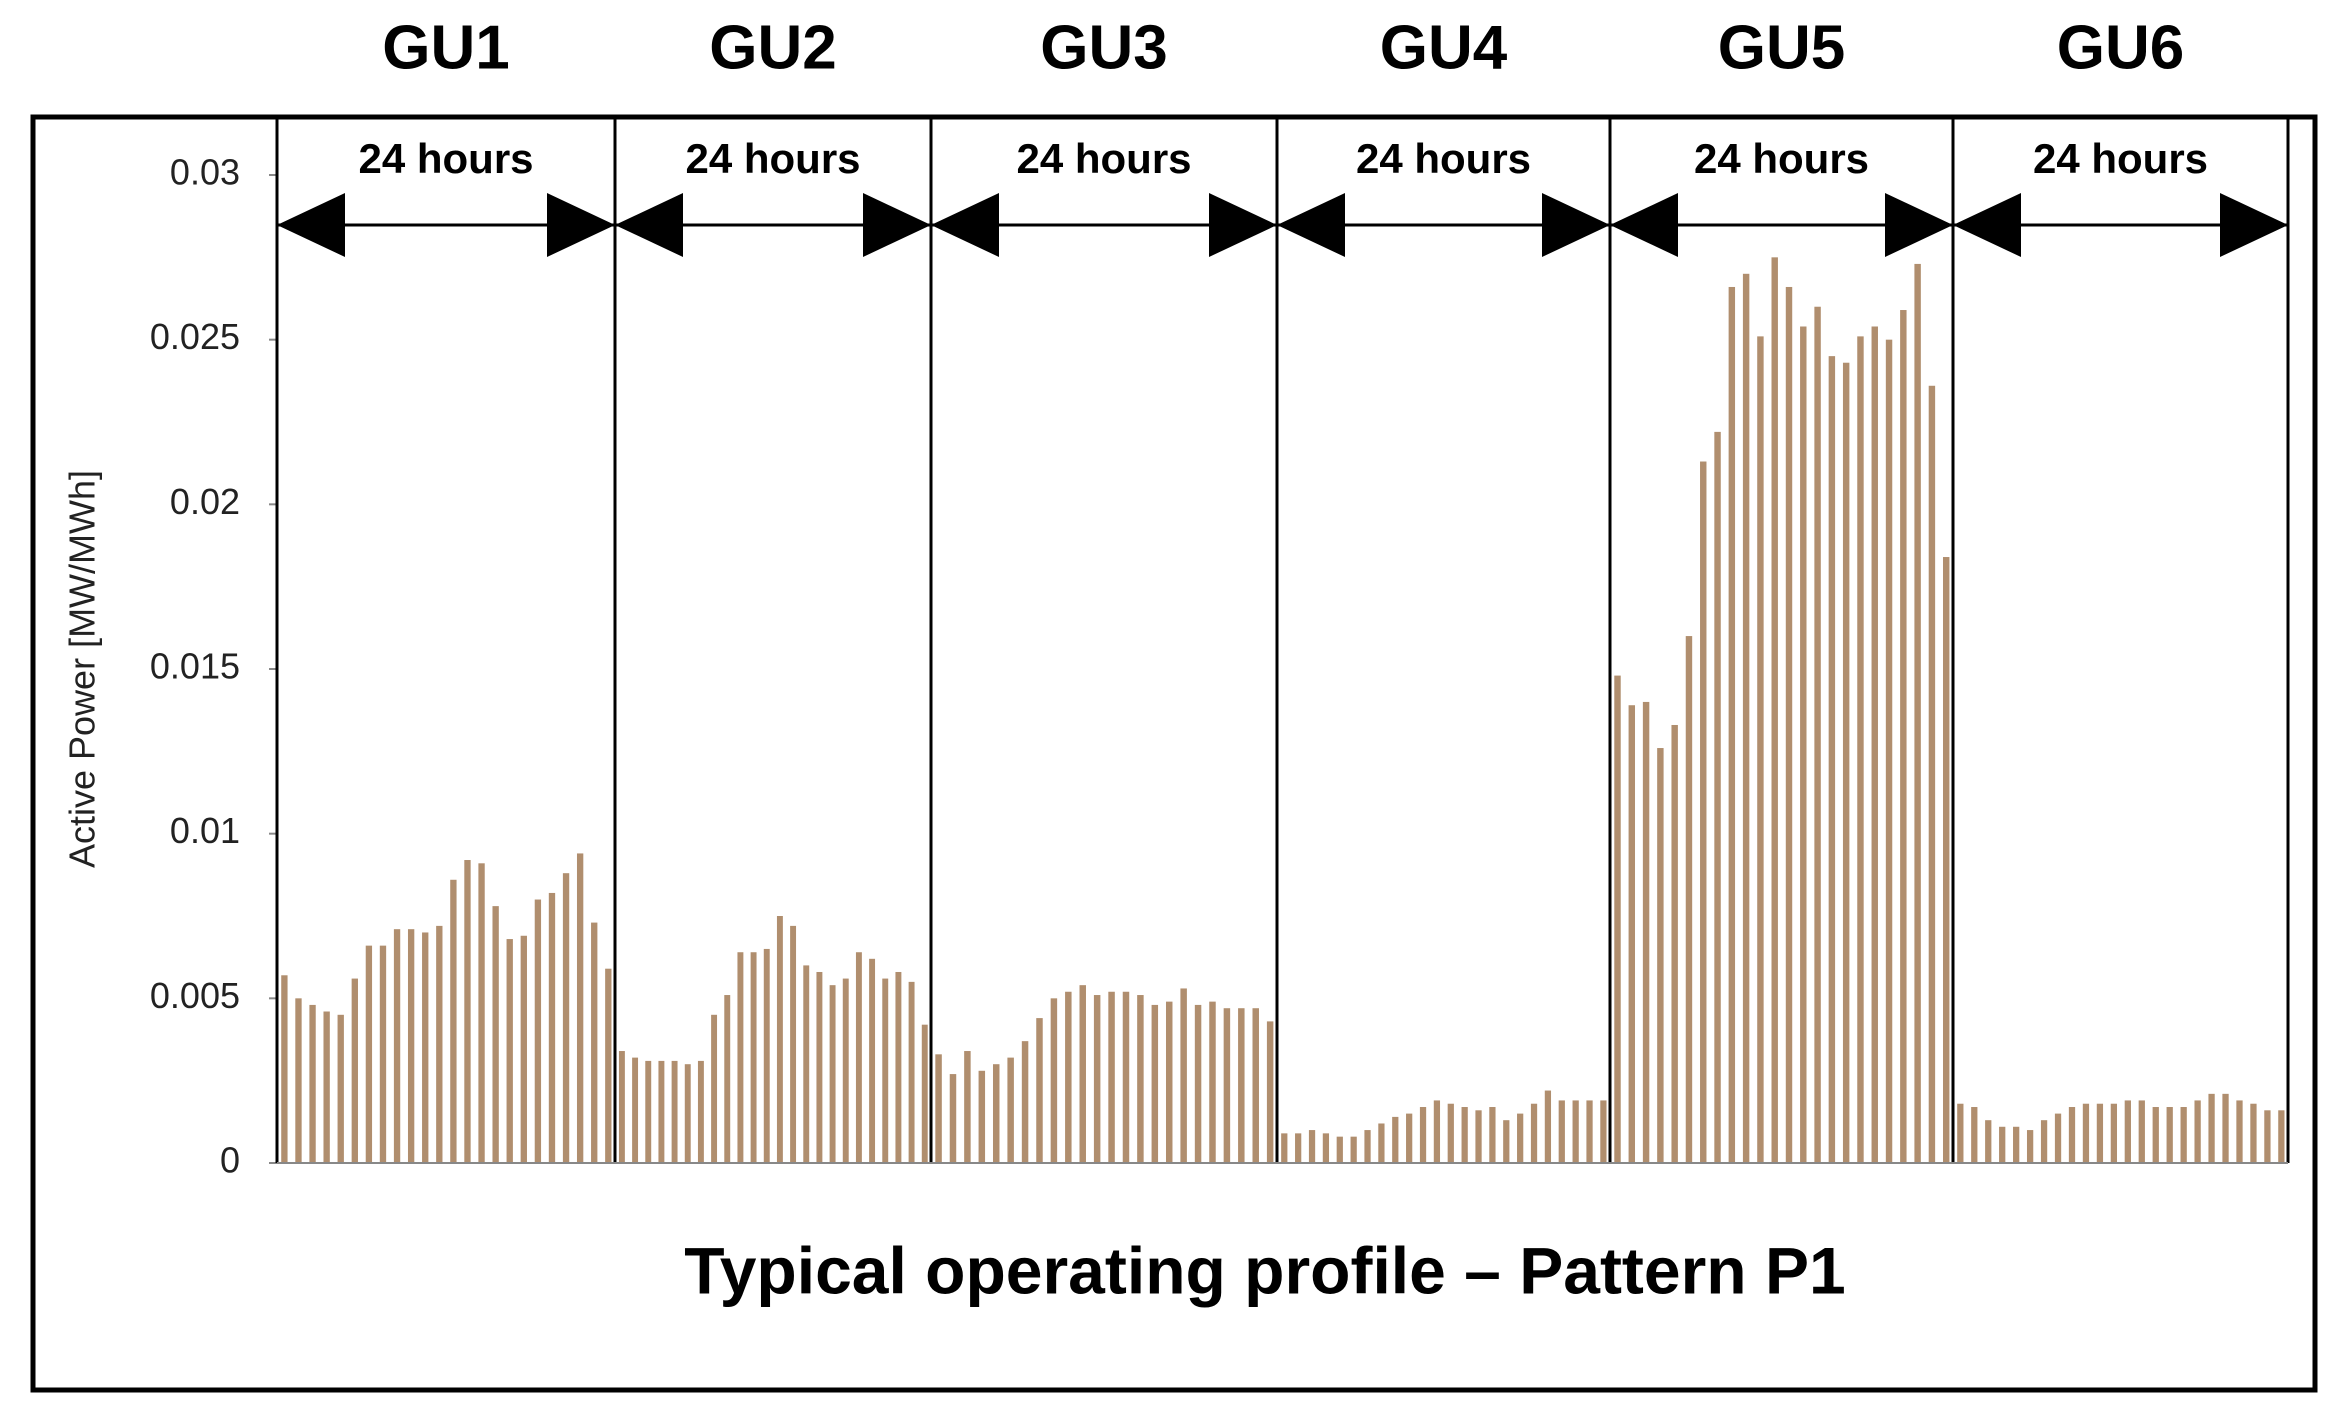 Image resolution: width=2348 pixels, height=1414 pixels. What do you see at coordinates (772, 47) in the screenshot?
I see `group-label: GU2` at bounding box center [772, 47].